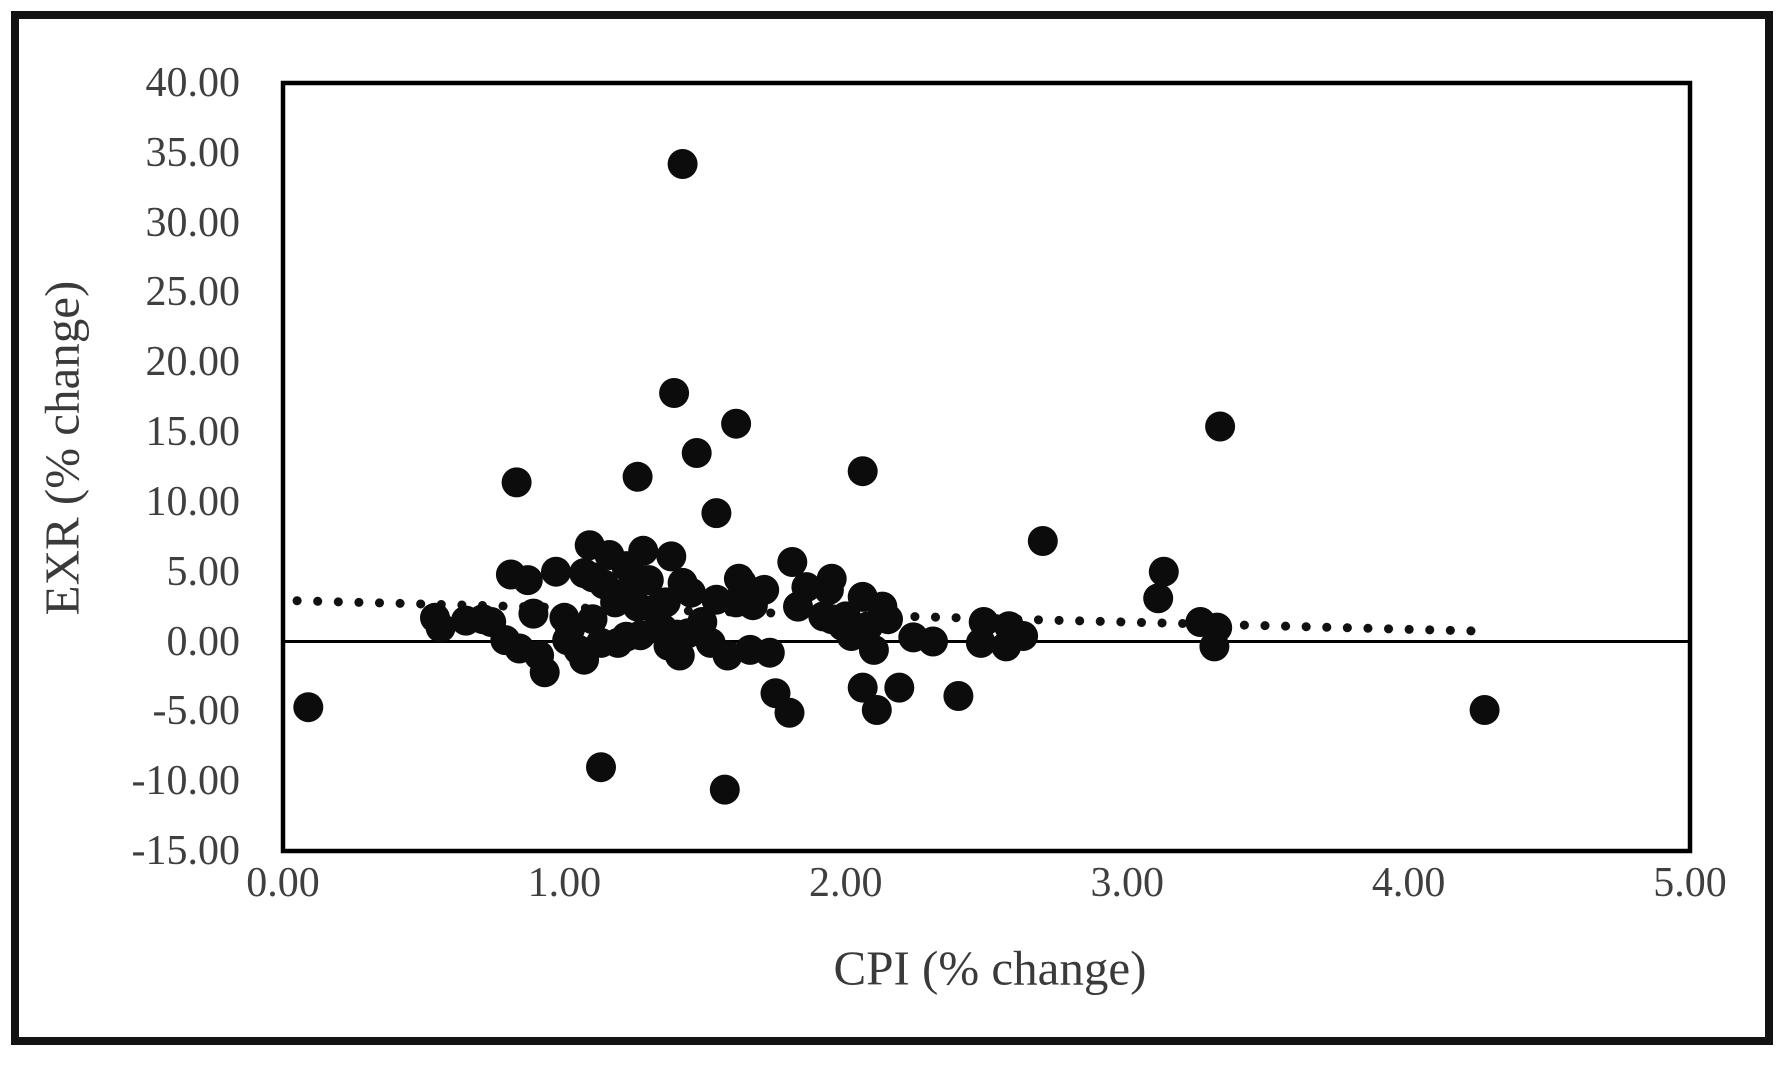 This screenshot has height=1076, width=1785. Describe the element at coordinates (1408, 883) in the screenshot. I see `x-tick-label: 4.00` at that location.